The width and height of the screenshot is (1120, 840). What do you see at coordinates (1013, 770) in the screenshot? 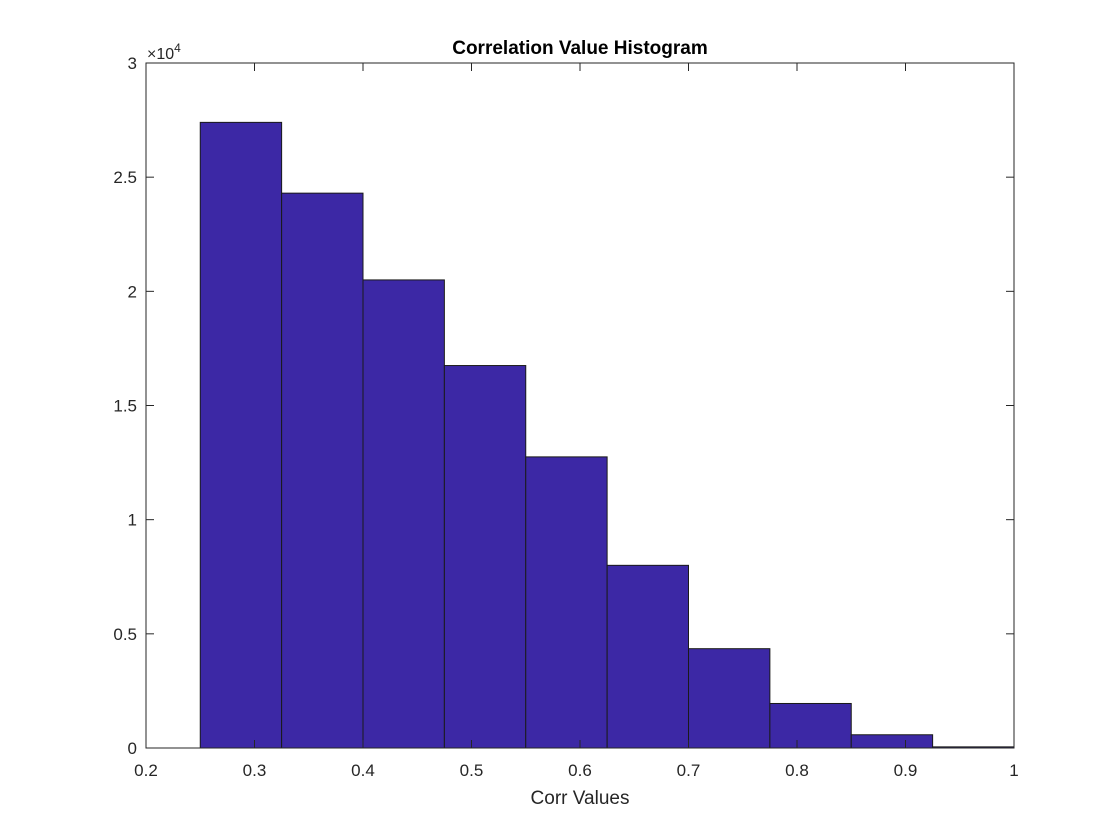
I see `x-tick-label: 1` at bounding box center [1013, 770].